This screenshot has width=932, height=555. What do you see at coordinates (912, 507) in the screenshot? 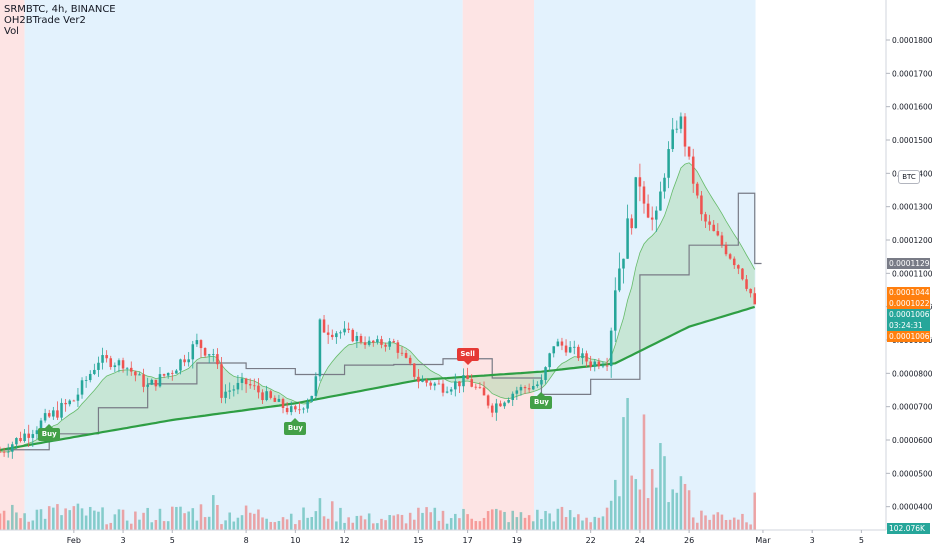
I see `price-tick-label: 0.00004000` at bounding box center [912, 507].